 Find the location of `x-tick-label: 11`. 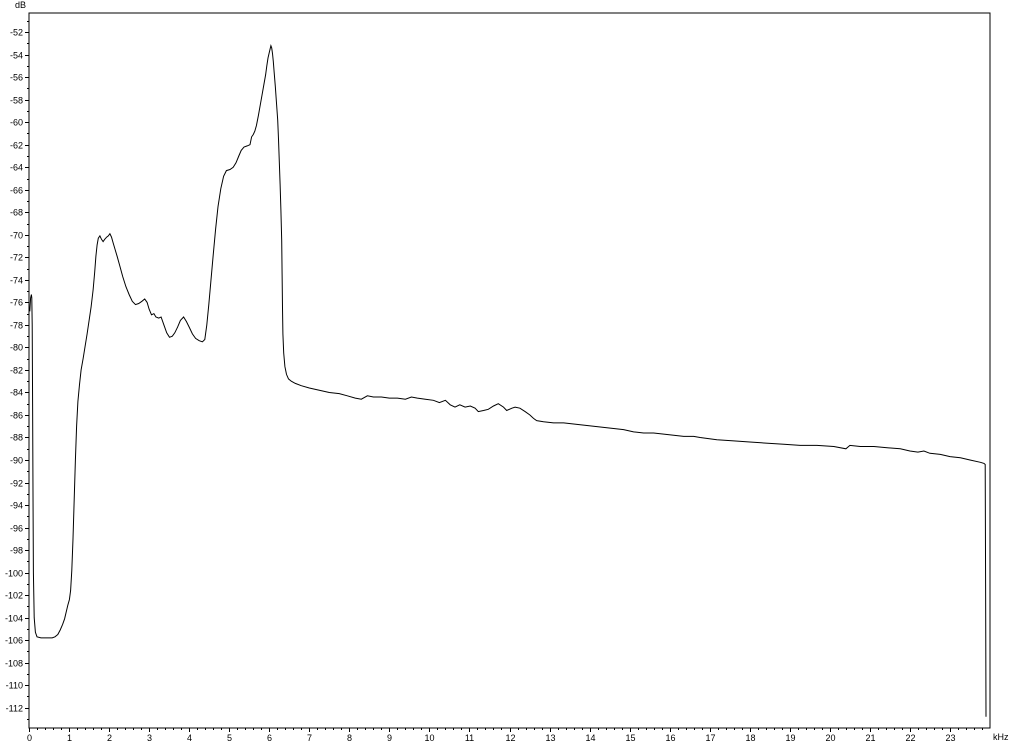

x-tick-label: 11 is located at coordinates (469, 738).